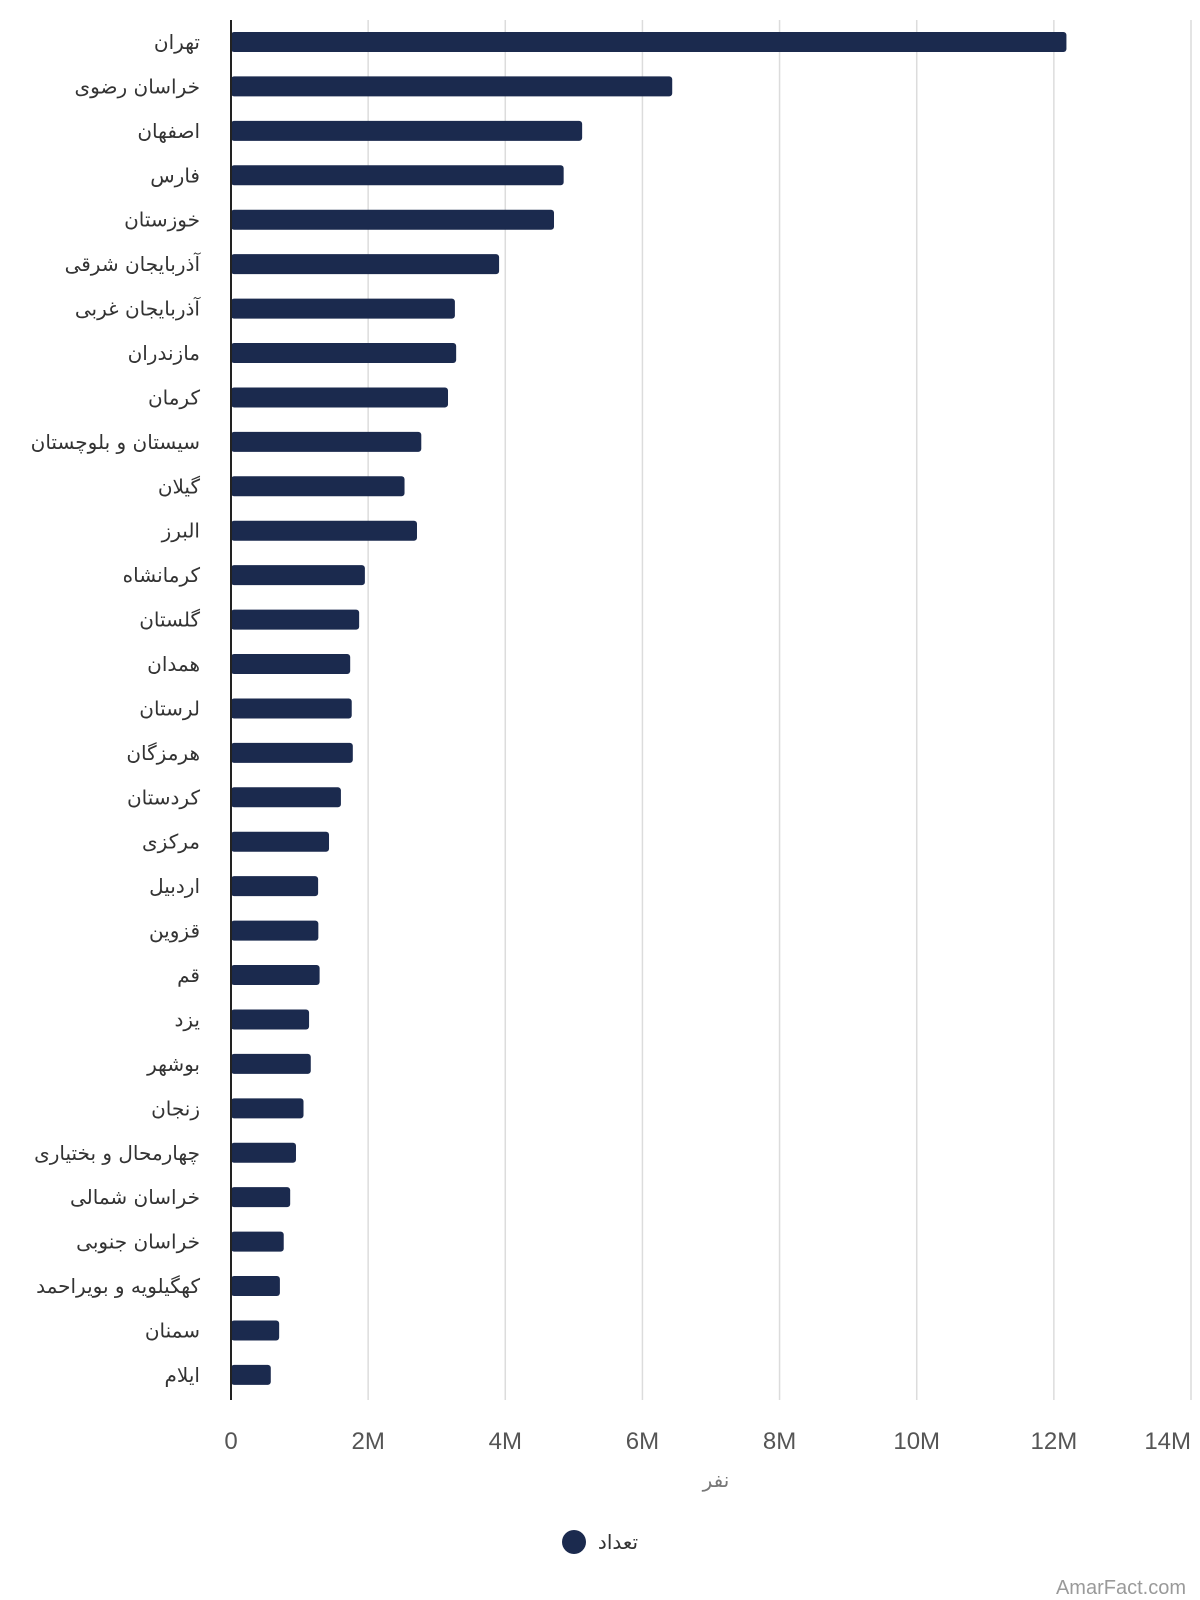 The image size is (1200, 1600). What do you see at coordinates (133, 263) in the screenshot?
I see `category-label: آذربایجان شرقی` at bounding box center [133, 263].